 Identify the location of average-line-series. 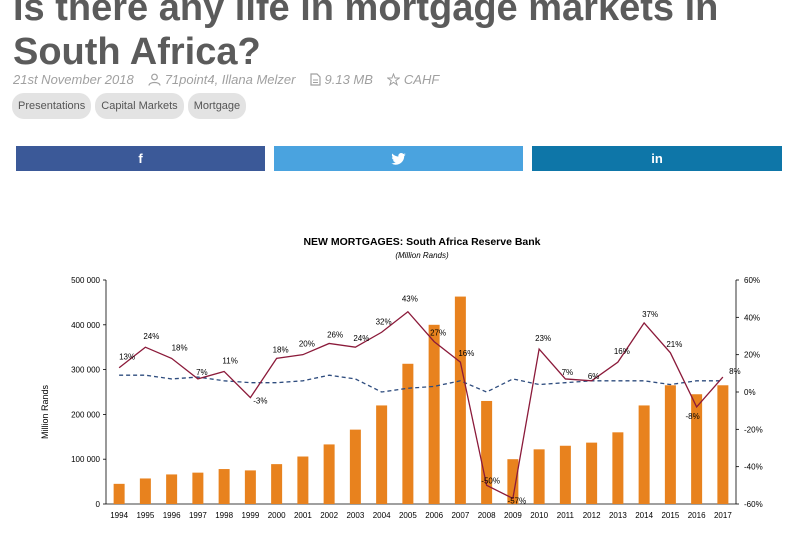
(421, 383).